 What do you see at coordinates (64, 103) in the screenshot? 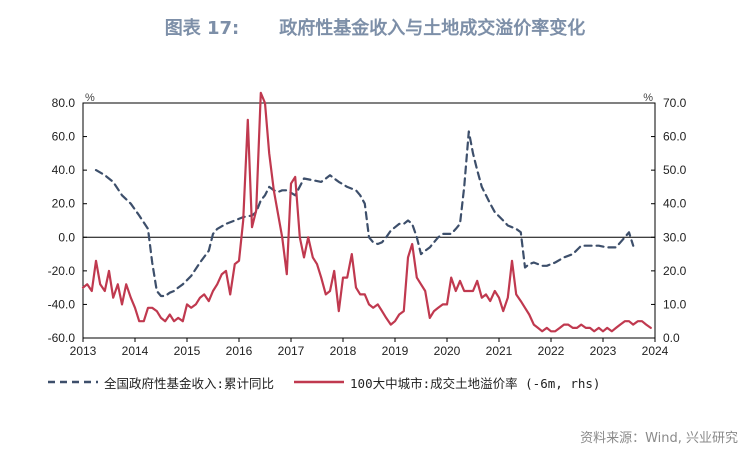
I see `left-axis-tick-label: 80.0` at bounding box center [64, 103].